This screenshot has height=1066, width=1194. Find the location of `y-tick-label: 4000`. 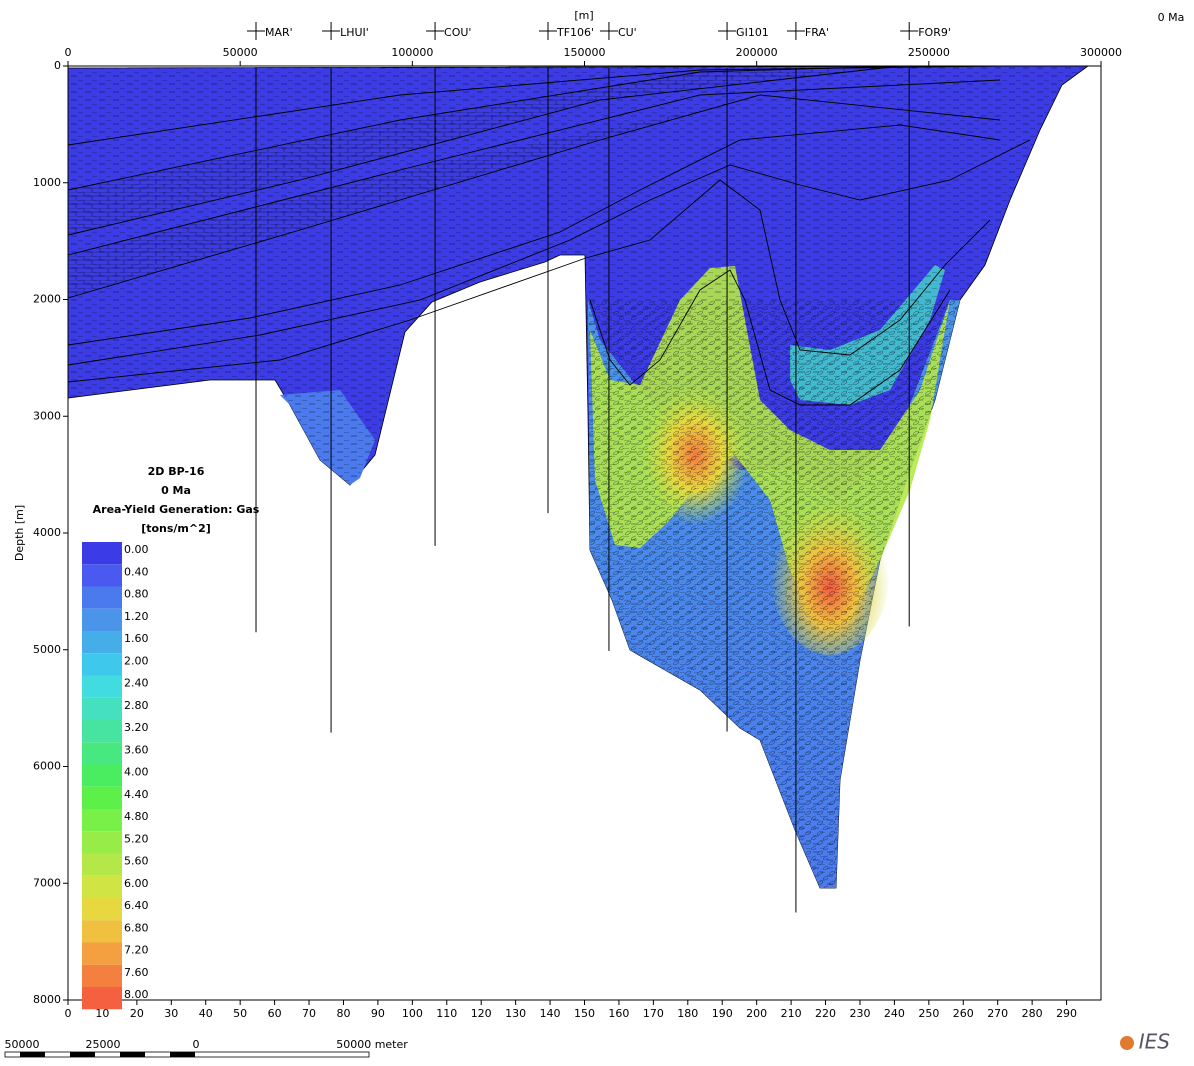

y-tick-label: 4000 is located at coordinates (47, 532).